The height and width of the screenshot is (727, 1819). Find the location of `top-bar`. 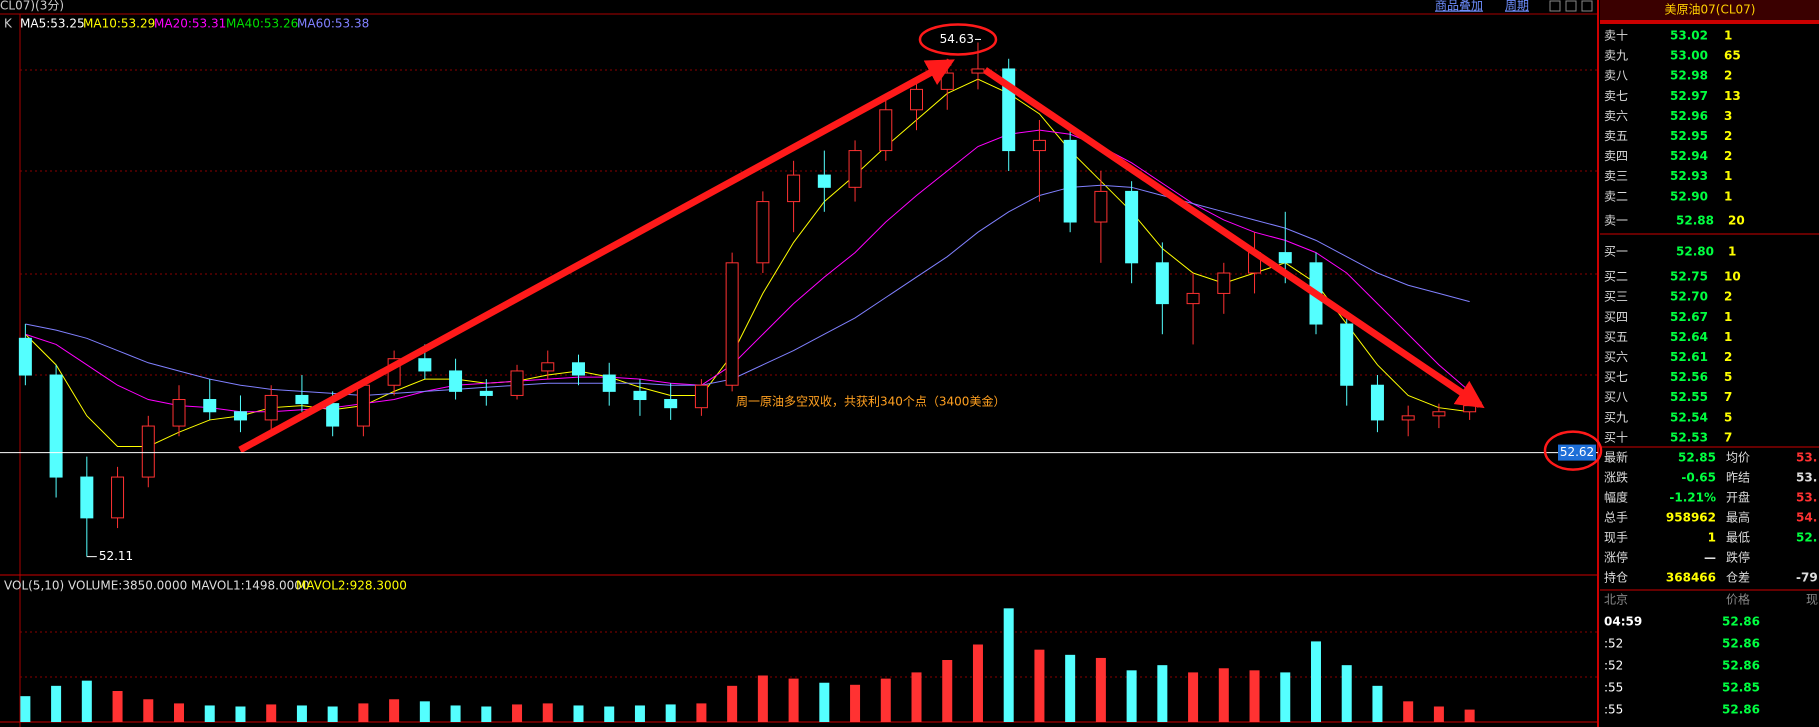

top-bar is located at coordinates (799, 7).